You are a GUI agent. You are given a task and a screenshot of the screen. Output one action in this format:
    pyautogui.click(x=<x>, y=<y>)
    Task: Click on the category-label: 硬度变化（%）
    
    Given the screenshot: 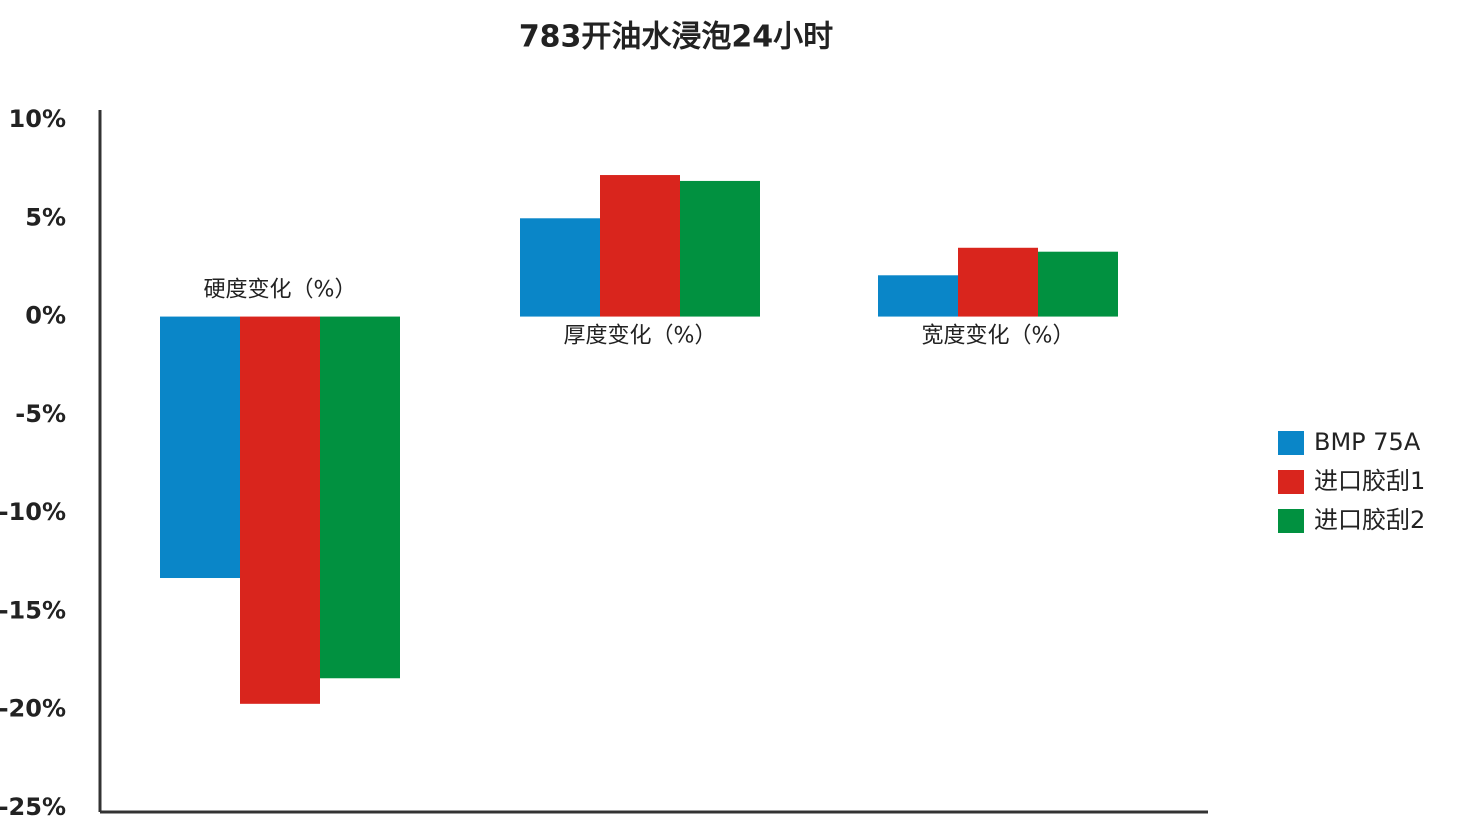 What is the action you would take?
    pyautogui.click(x=280, y=290)
    